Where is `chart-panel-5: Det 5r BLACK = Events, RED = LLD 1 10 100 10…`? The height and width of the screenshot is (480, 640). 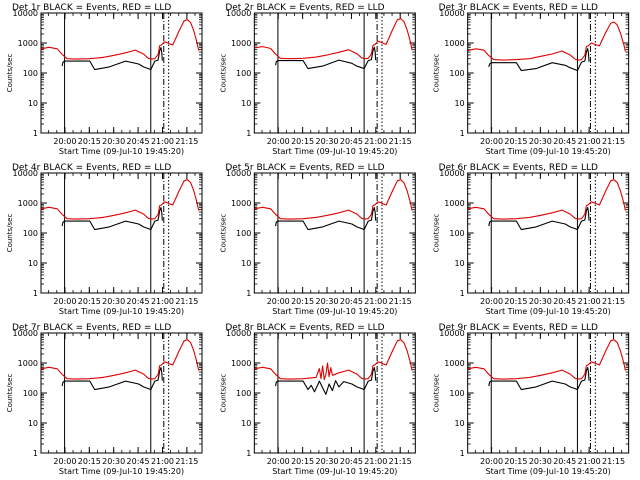
chart-panel-5: Det 5r BLACK = Events, RED = LLD 1 10 100 10… is located at coordinates (317, 239).